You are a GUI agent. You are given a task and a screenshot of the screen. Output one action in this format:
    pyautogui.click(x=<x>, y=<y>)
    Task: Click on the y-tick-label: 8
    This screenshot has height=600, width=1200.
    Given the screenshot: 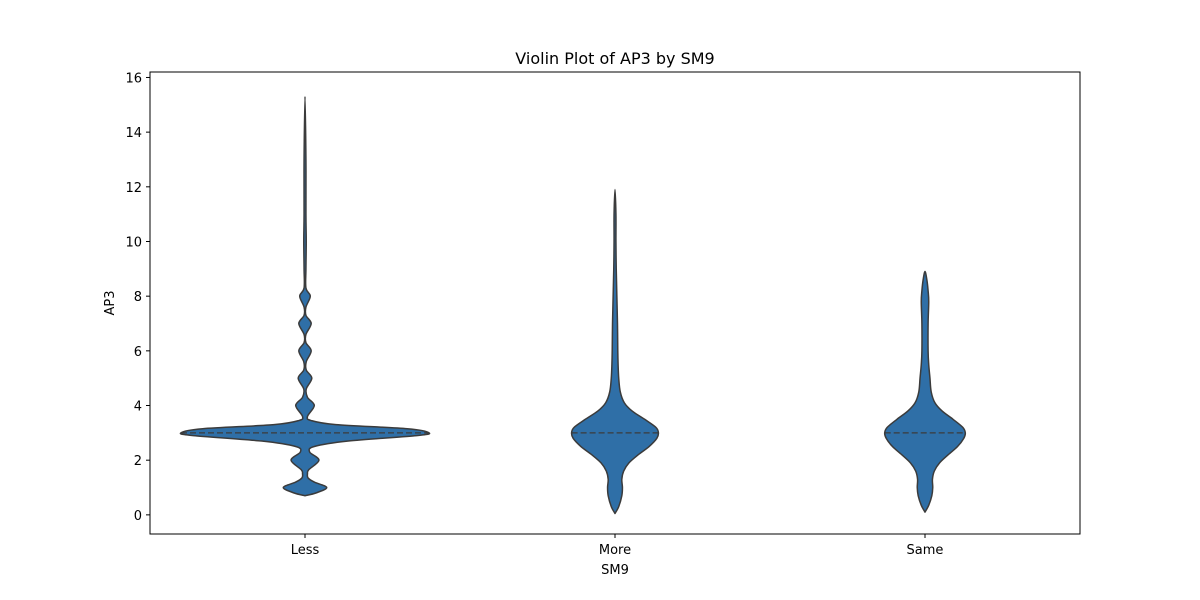 What is the action you would take?
    pyautogui.click(x=138, y=297)
    